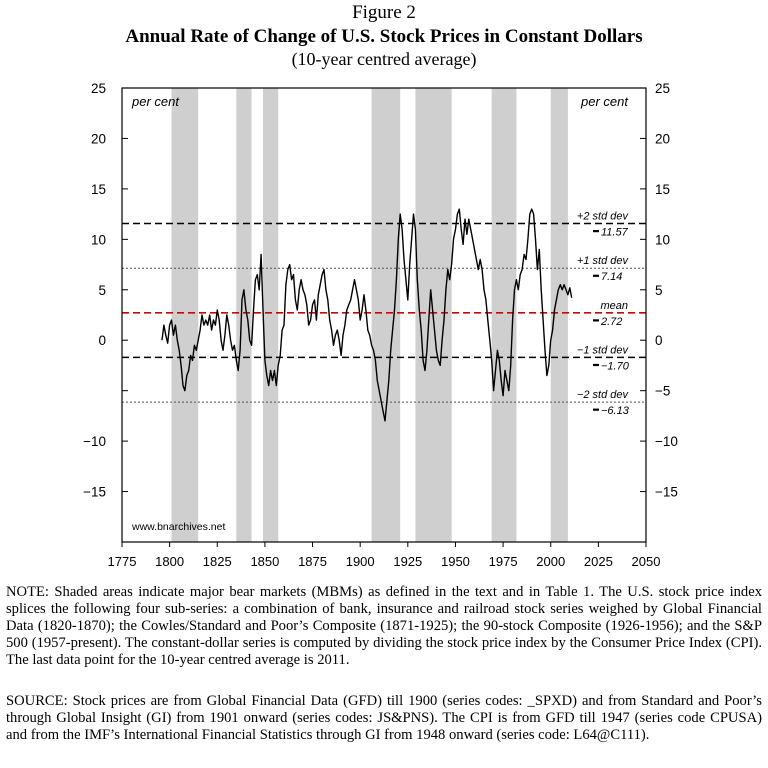 This screenshot has height=768, width=768. I want to click on reference-line-value: 2.72, so click(611, 322).